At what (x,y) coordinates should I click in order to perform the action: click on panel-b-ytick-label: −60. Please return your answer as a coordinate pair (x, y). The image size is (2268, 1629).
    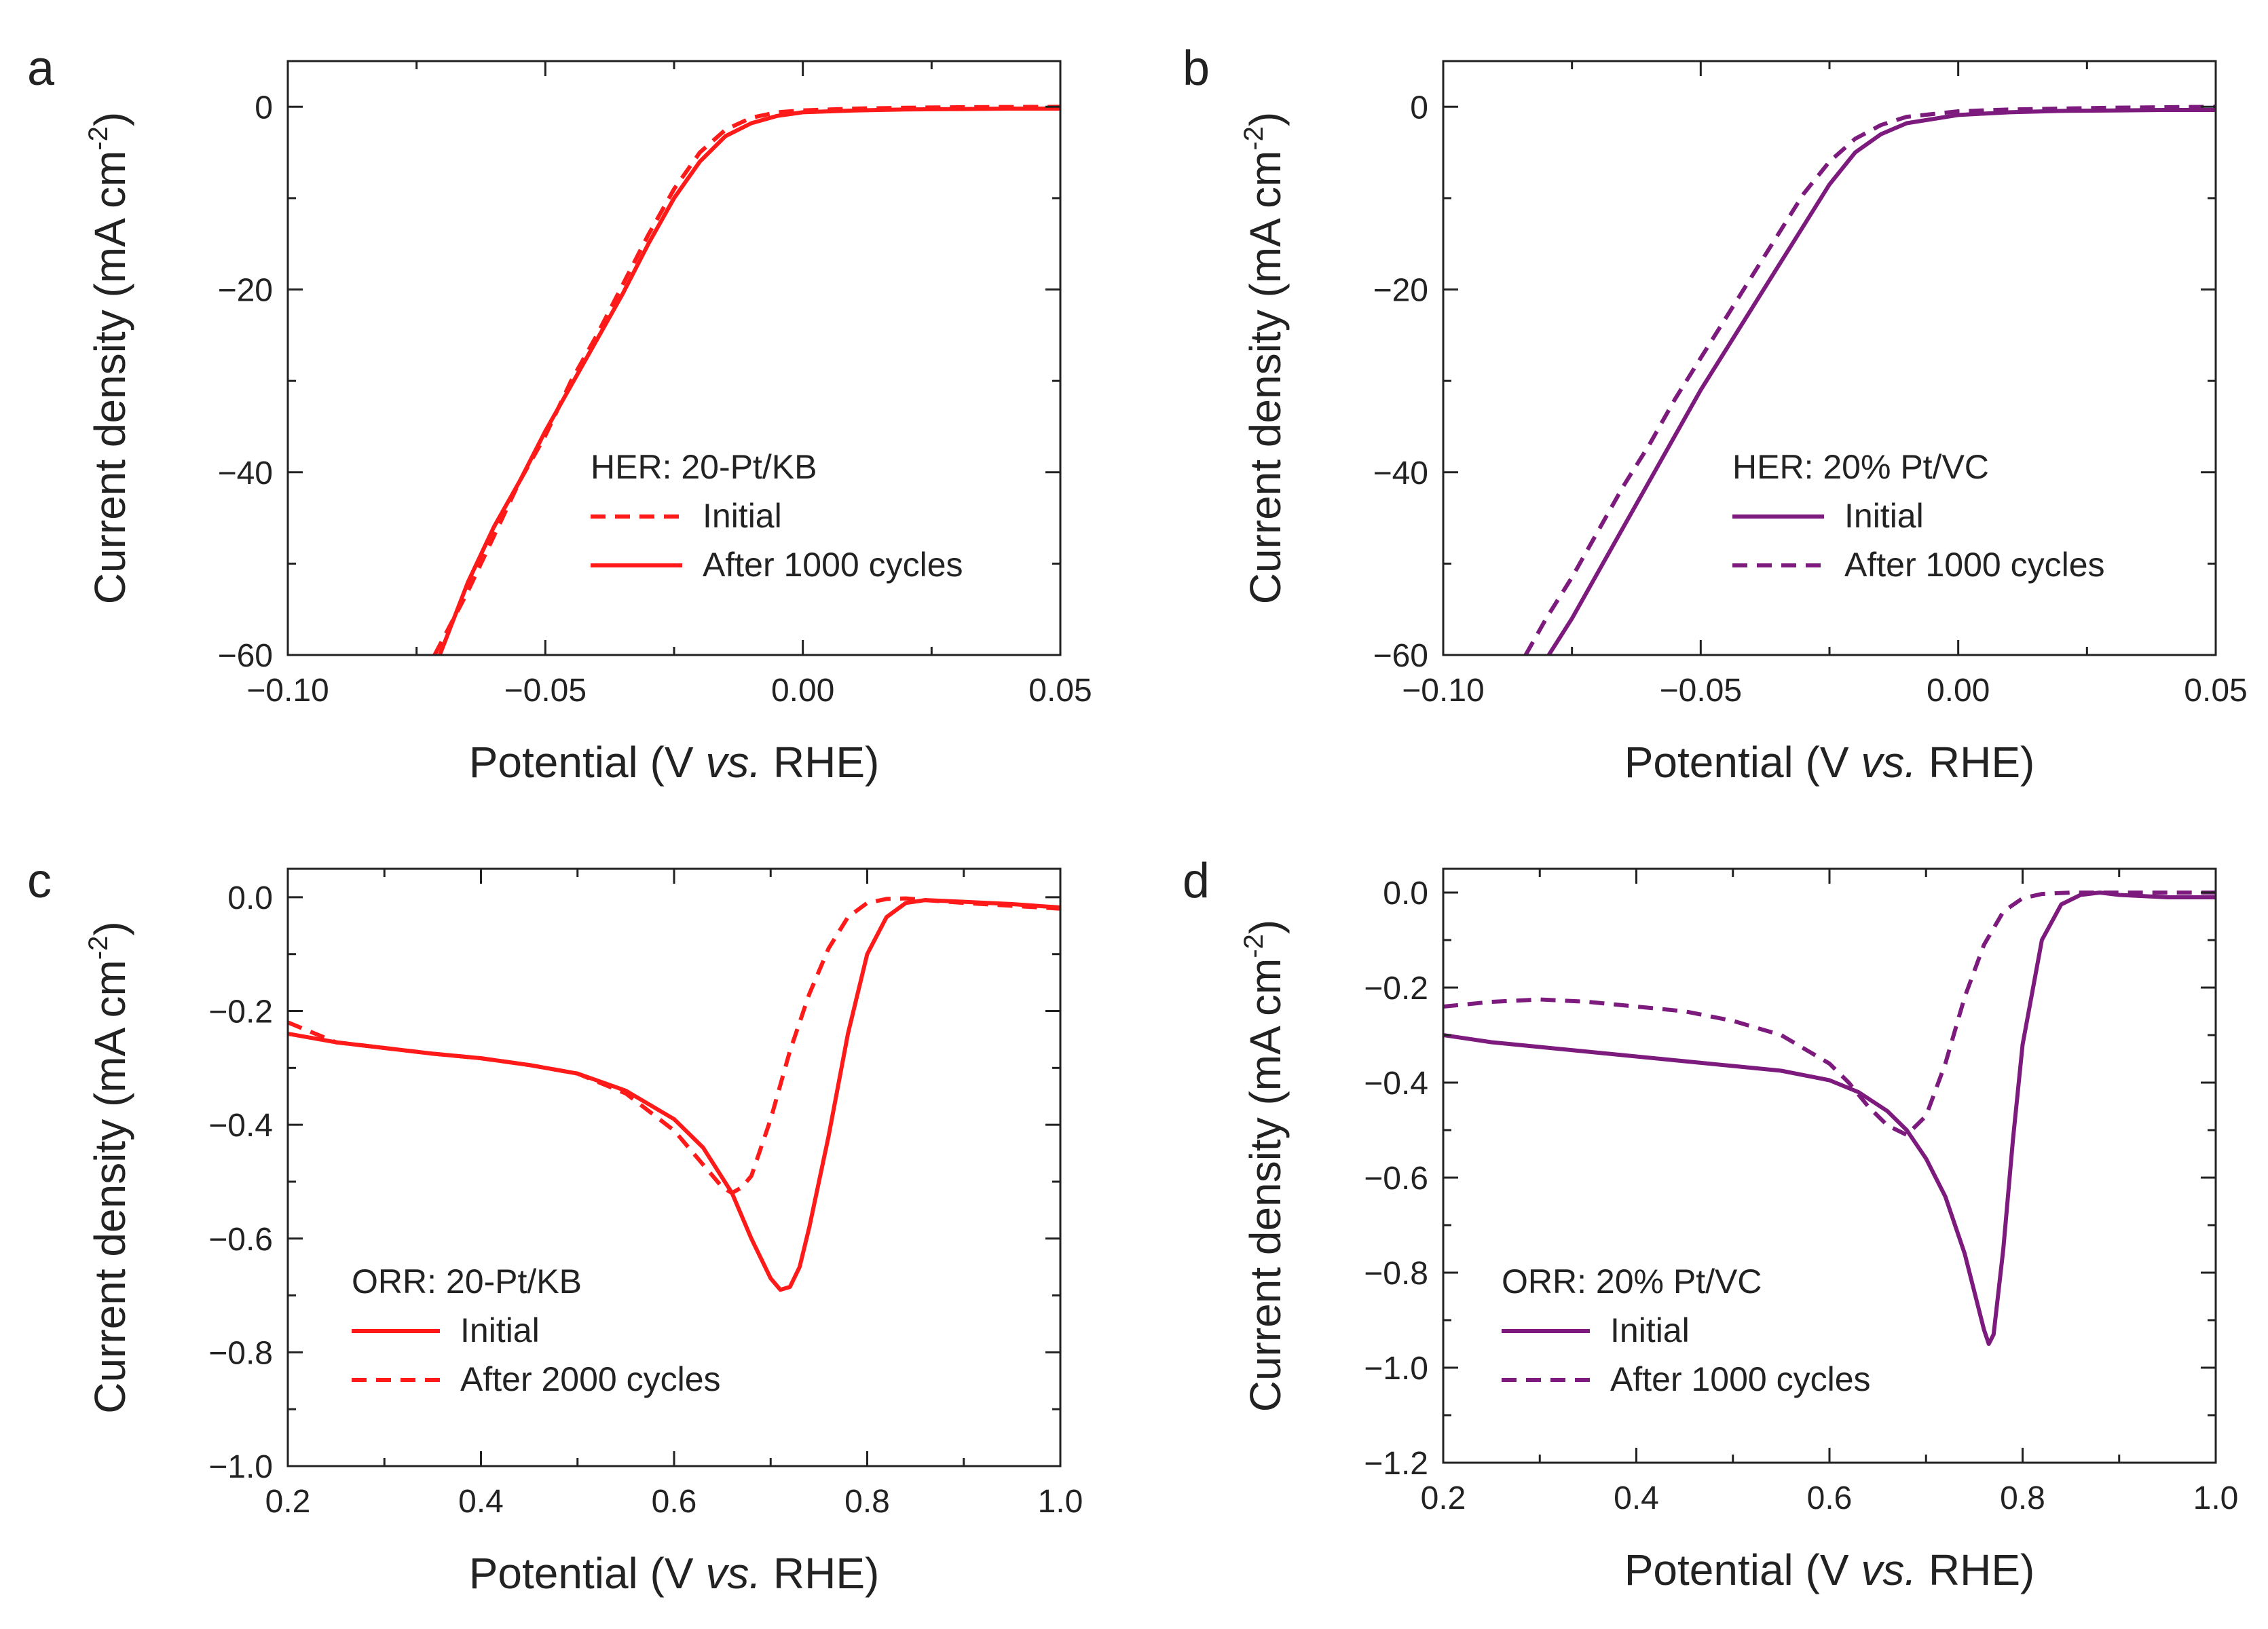
    Looking at the image, I should click on (1401, 656).